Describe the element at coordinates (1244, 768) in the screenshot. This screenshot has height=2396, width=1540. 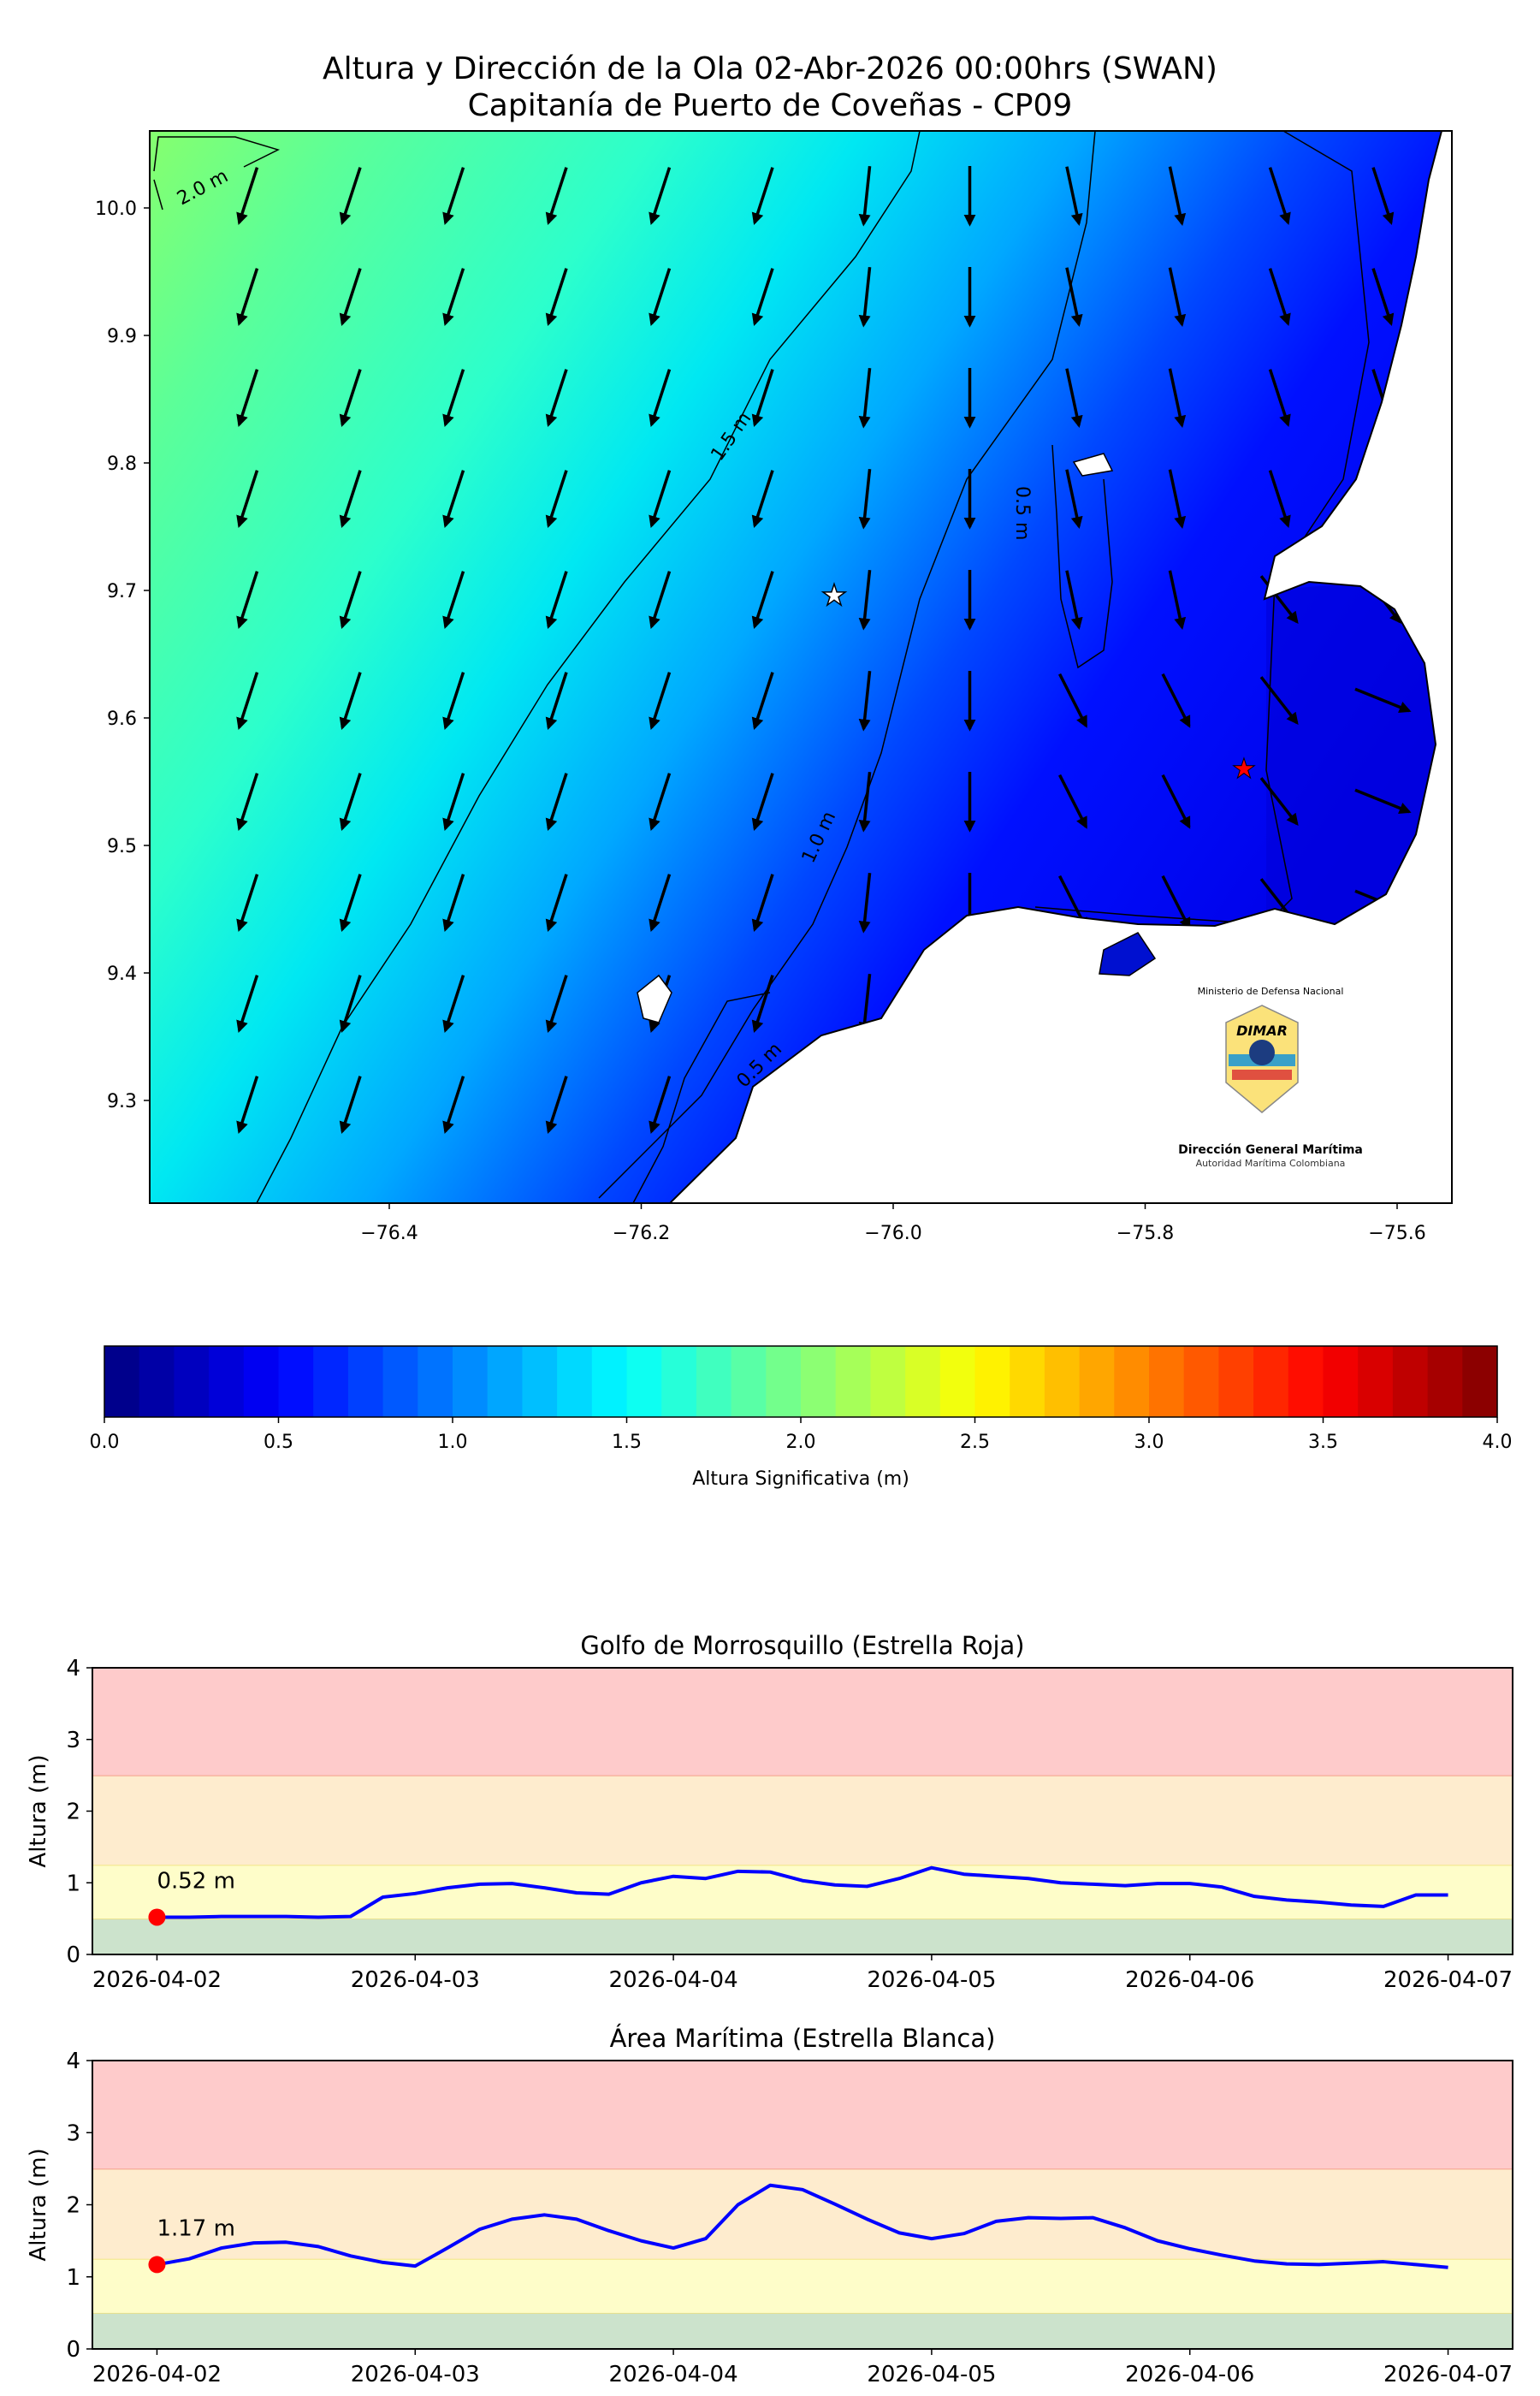
I see `red-star-marker: ★` at that location.